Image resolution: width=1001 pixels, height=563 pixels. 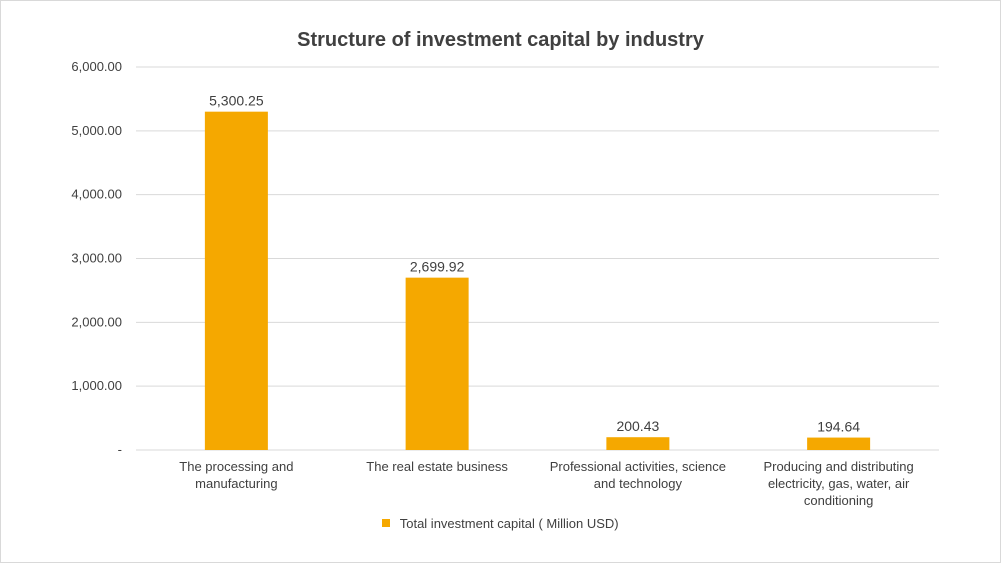 I want to click on y-tick-label: 5,000.00, so click(x=96, y=130).